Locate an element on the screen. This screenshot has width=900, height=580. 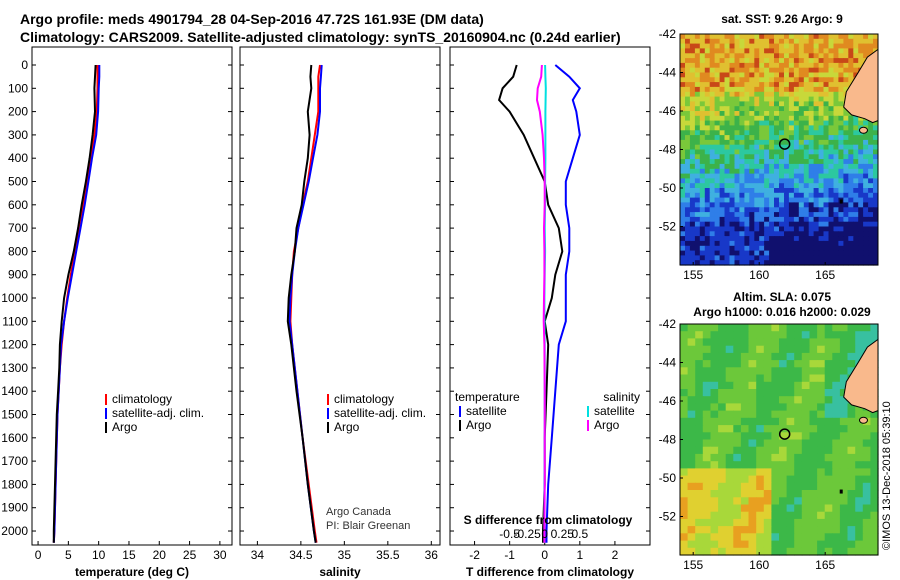
map-y-tick-label: -46 is located at coordinates (668, 111).